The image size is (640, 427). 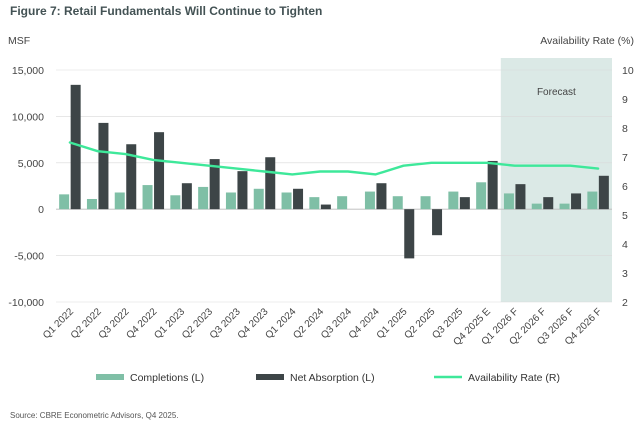 What do you see at coordinates (41, 210) in the screenshot?
I see `y-left-tick-label: 0` at bounding box center [41, 210].